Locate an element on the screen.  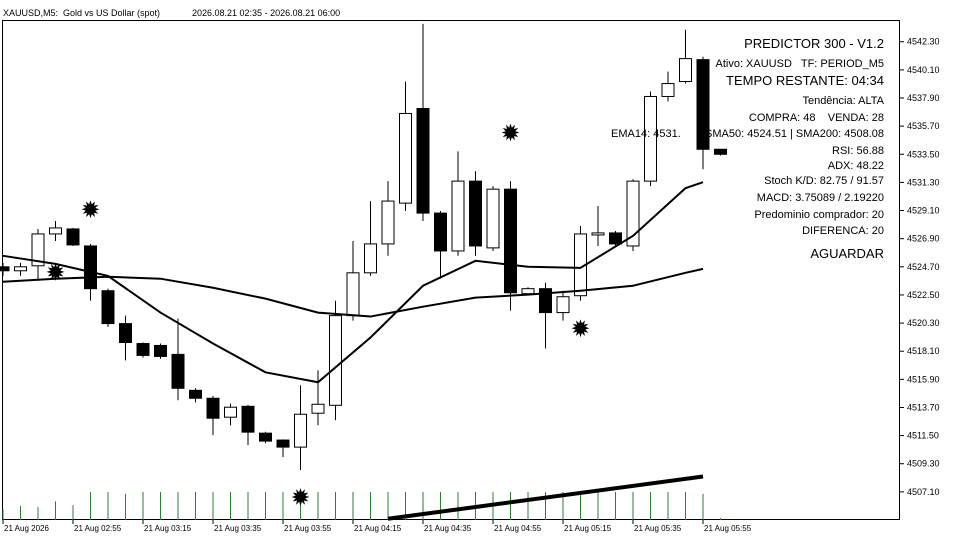
panel-text: ADX: 48.22 is located at coordinates (856, 166).